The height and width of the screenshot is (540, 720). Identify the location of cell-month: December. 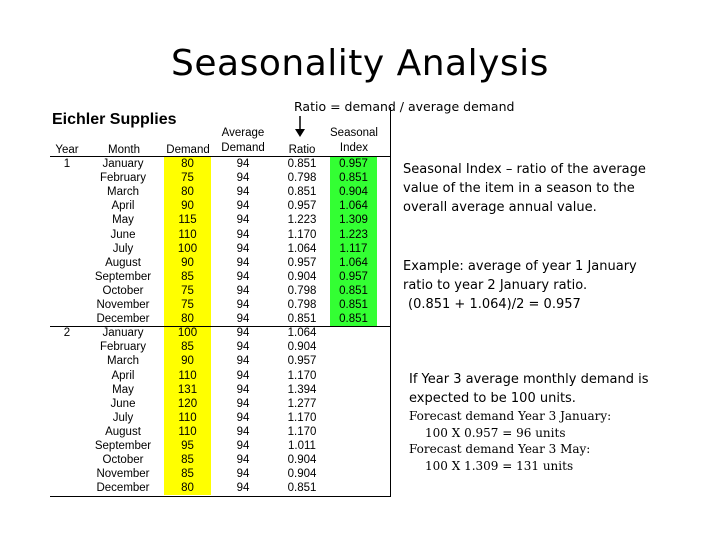
(123, 488).